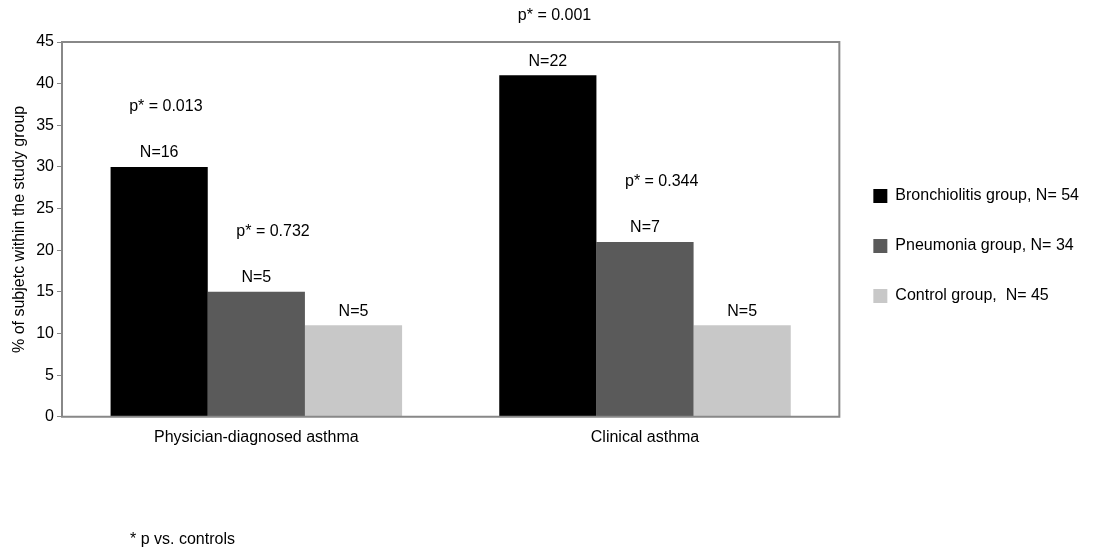 The height and width of the screenshot is (560, 1095). I want to click on y-tick-label: 15, so click(45, 291).